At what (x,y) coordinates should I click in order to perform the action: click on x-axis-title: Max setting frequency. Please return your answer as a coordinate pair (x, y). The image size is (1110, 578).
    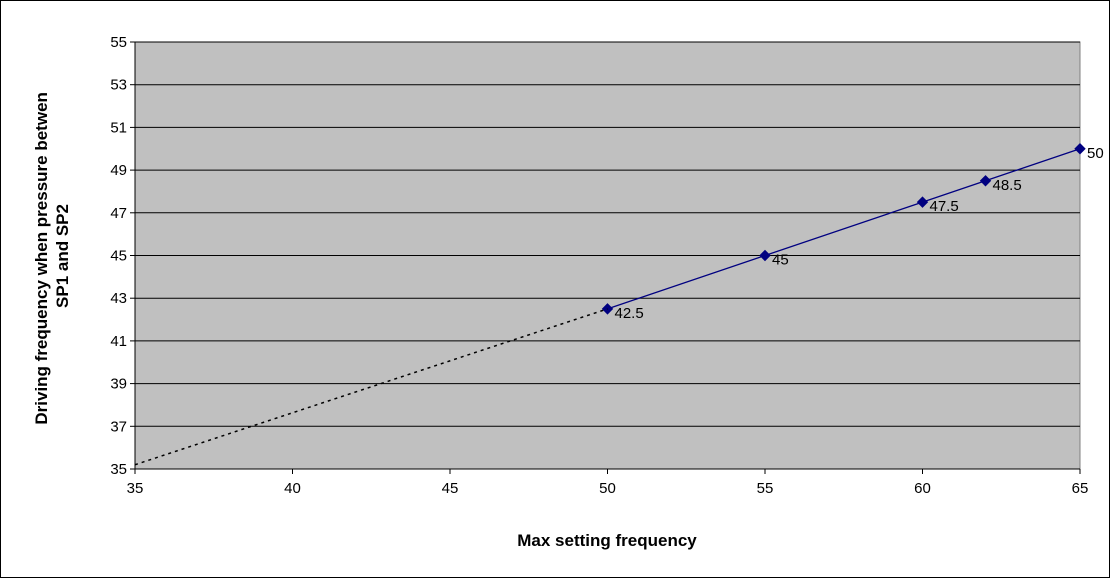
    Looking at the image, I should click on (607, 540).